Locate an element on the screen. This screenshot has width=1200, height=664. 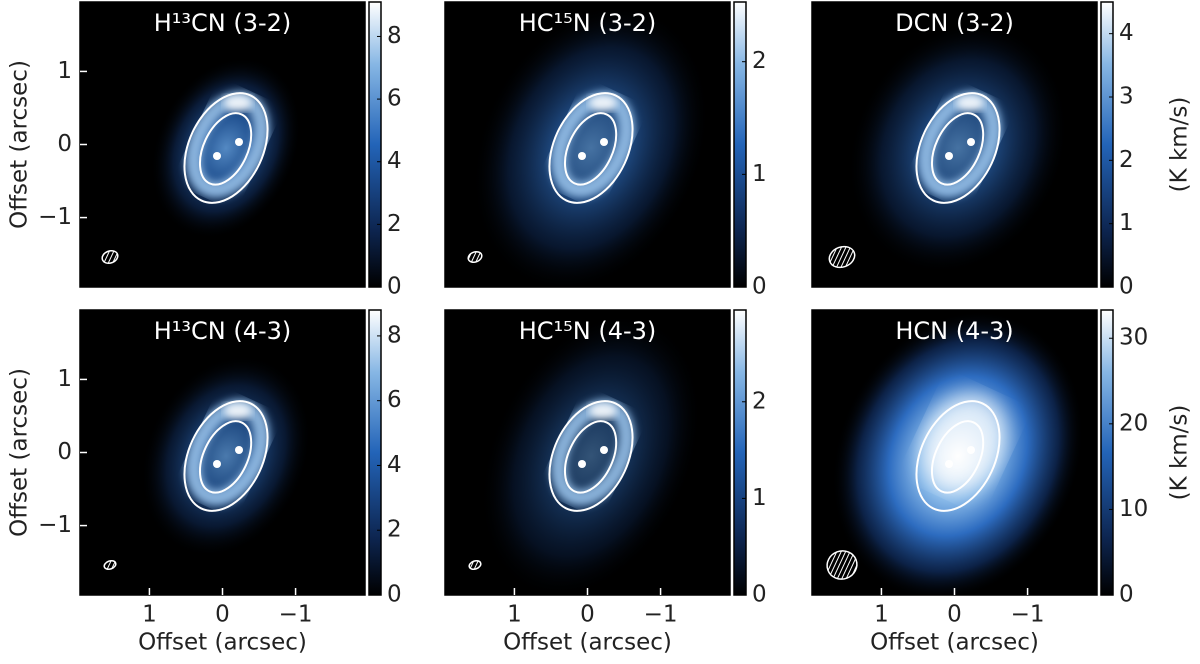
panel-title: HC¹⁵N (4-3) is located at coordinates (588, 331).